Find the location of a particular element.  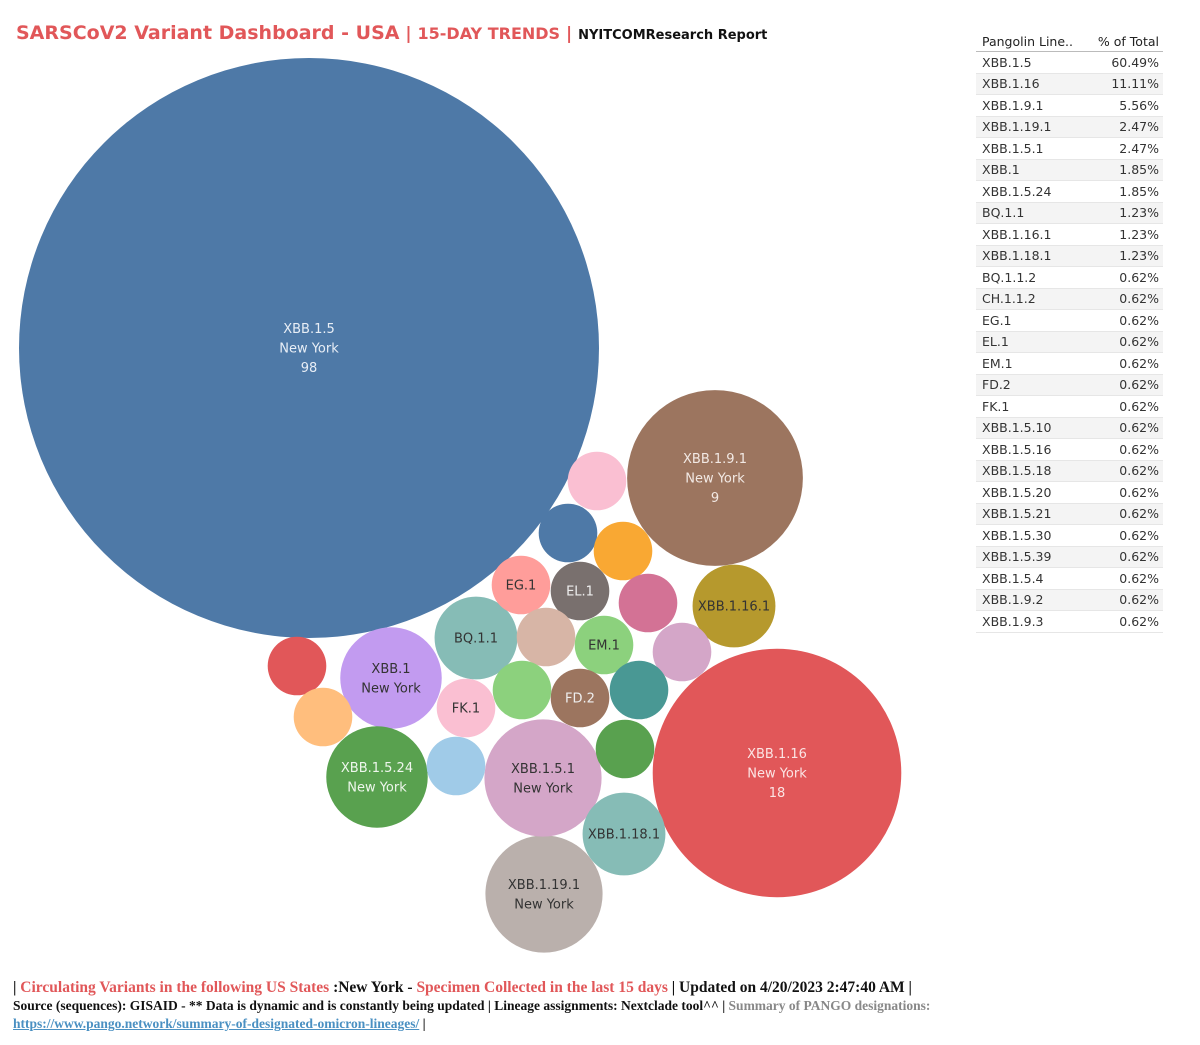

bubble-label: XBB.1.5 is located at coordinates (309, 329).